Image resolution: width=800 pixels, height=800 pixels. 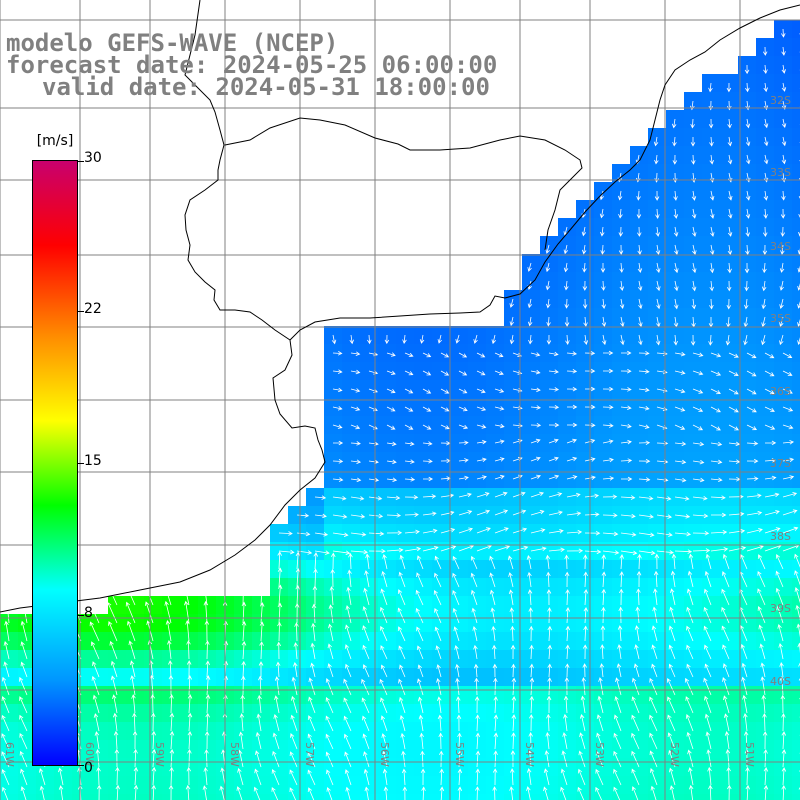 What do you see at coordinates (674, 754) in the screenshot?
I see `longitude-label: 52W` at bounding box center [674, 754].